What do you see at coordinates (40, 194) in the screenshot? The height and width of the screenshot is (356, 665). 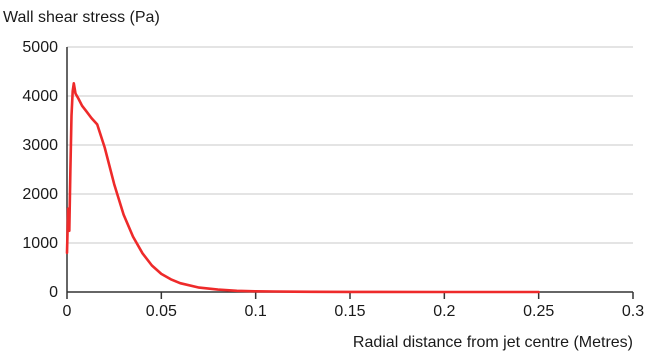 I see `y-tick-label: 2000` at bounding box center [40, 194].